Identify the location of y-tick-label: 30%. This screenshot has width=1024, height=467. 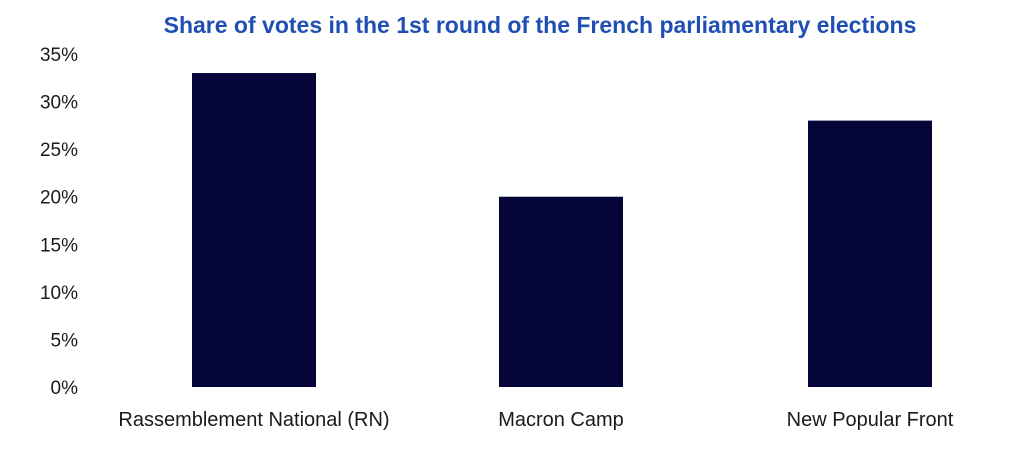
(59, 103).